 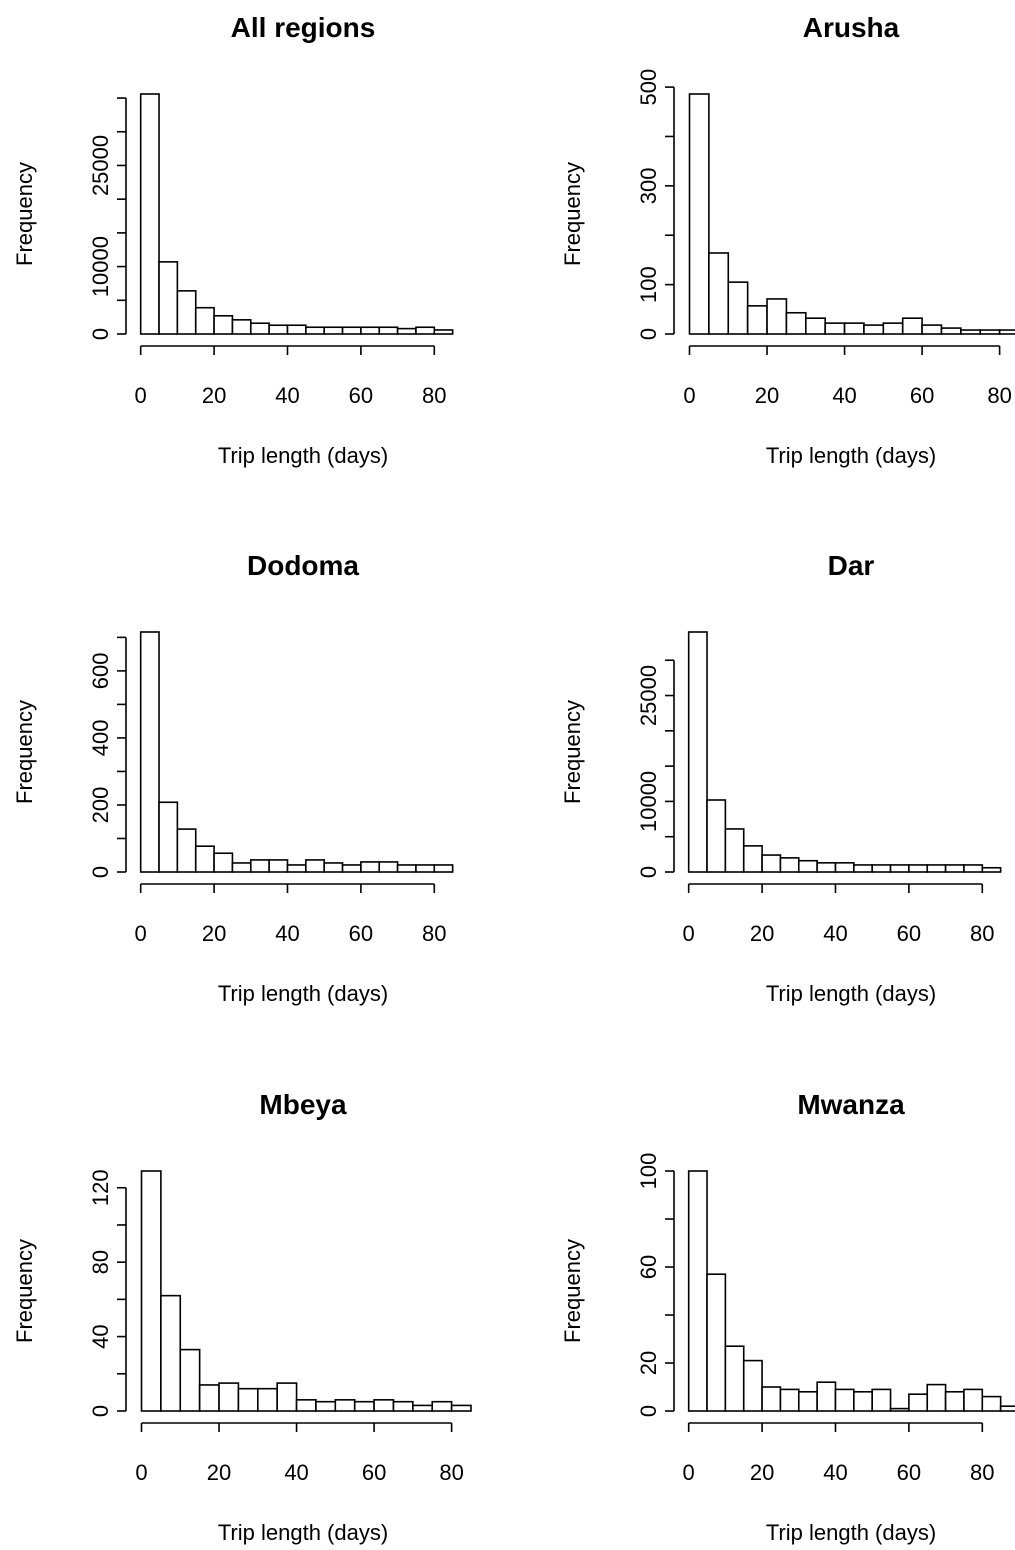 What do you see at coordinates (648, 1171) in the screenshot?
I see `y-tick-label: 100` at bounding box center [648, 1171].